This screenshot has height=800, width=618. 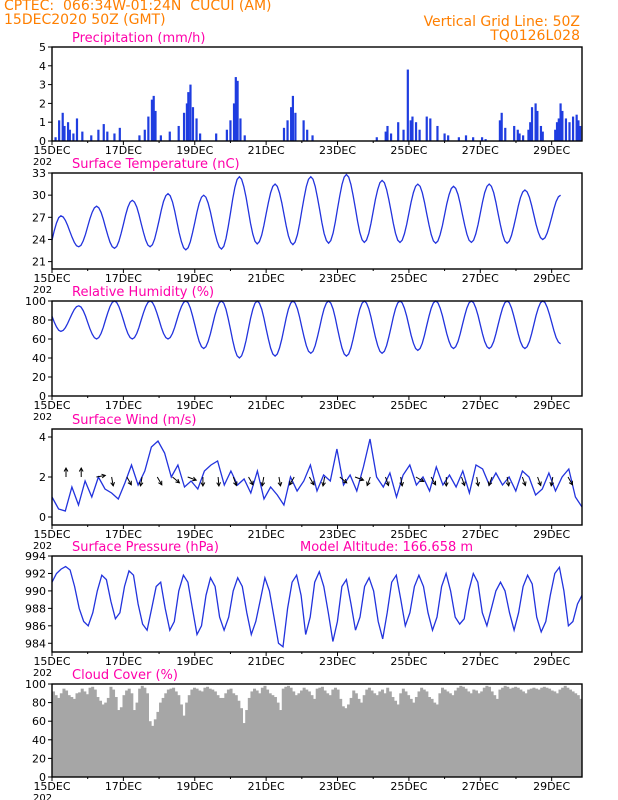 What do you see at coordinates (501, 22) in the screenshot?
I see `header-grid-note: Vertical Grid Line: 50Z` at bounding box center [501, 22].